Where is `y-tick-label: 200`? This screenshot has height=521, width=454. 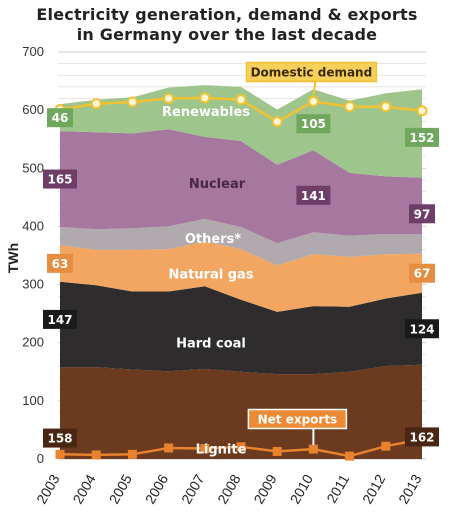 y-tick-label: 200 is located at coordinates (33, 342).